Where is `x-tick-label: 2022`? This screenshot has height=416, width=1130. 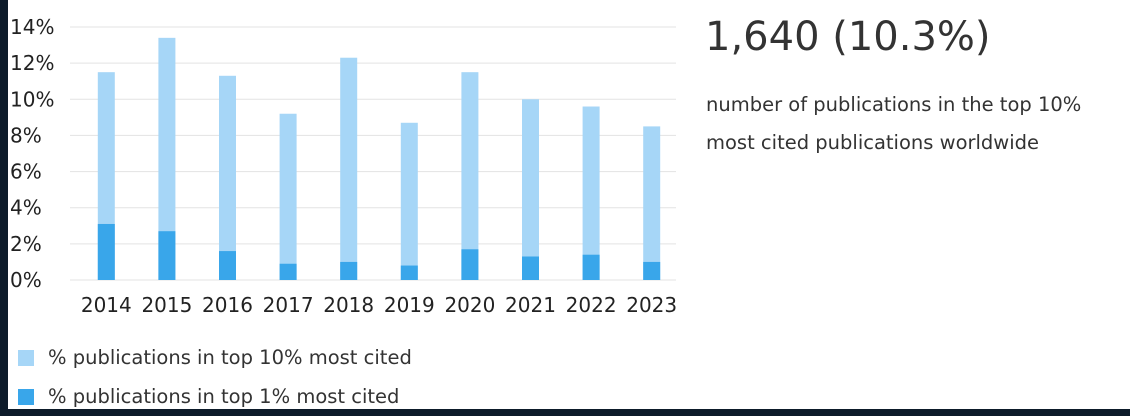
x-tick-label: 2022 is located at coordinates (591, 305).